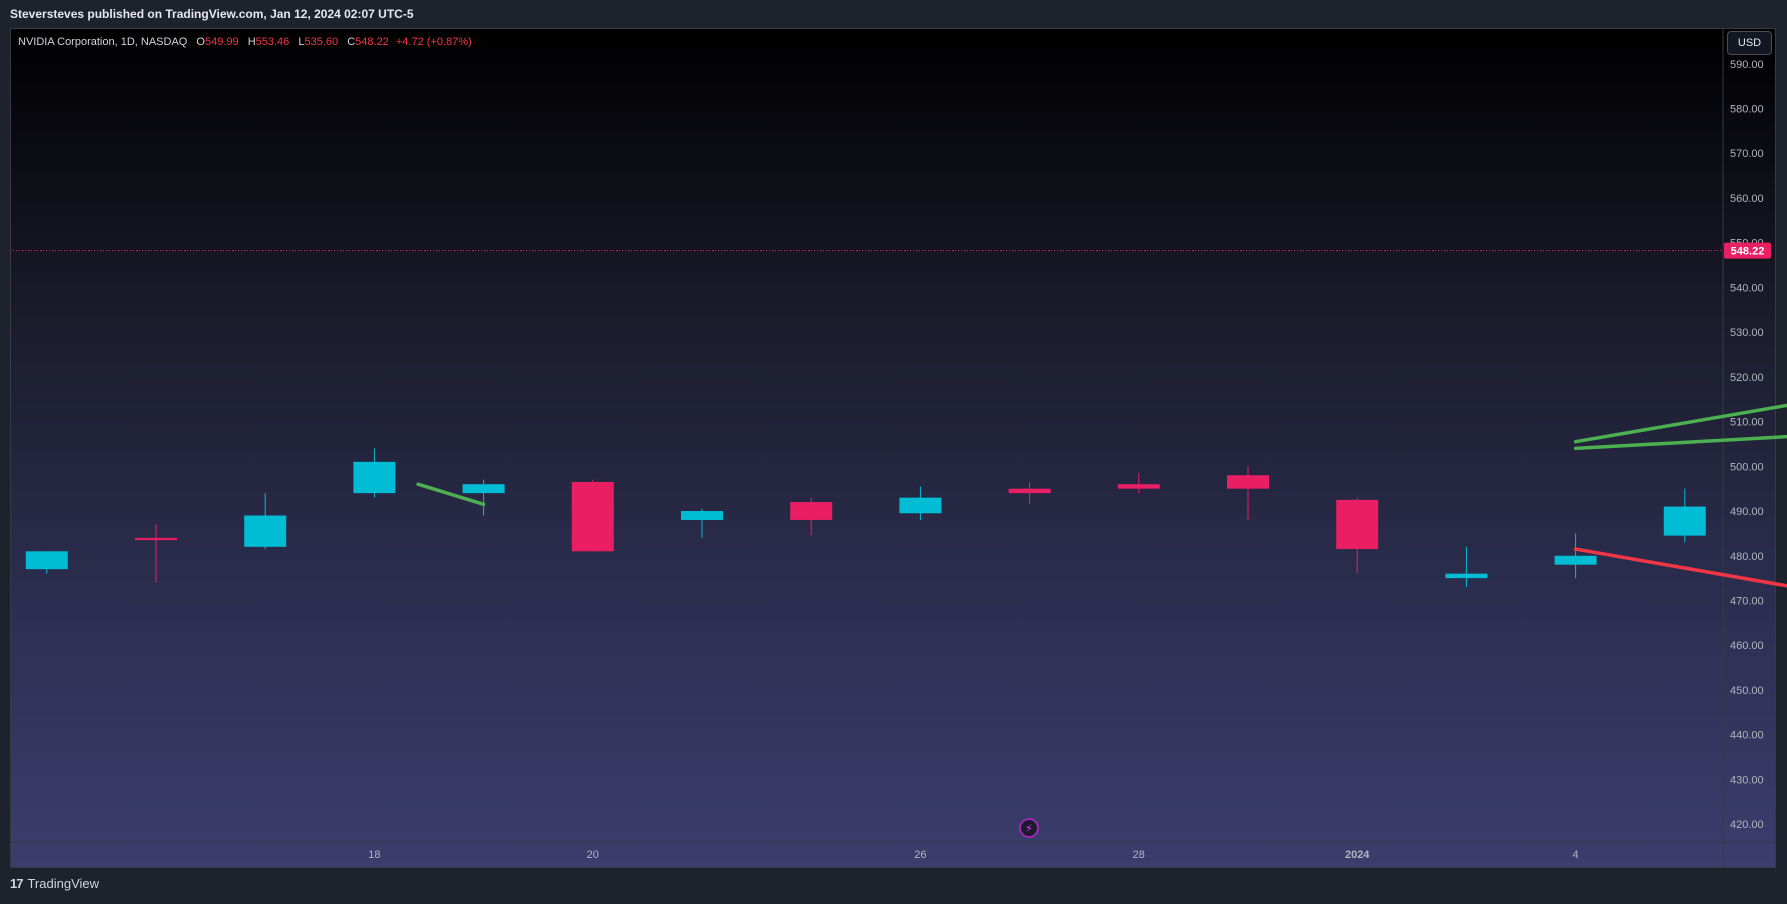 Image resolution: width=1787 pixels, height=904 pixels. I want to click on x-tick-label: 2024, so click(1357, 855).